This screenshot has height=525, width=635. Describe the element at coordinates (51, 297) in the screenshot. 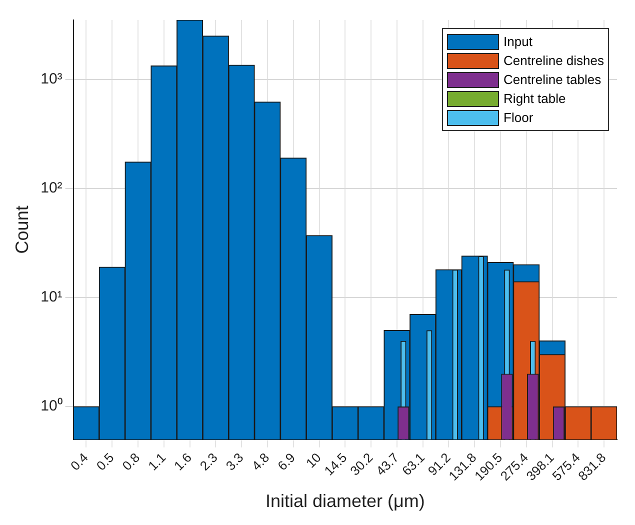

I see `y-tick-label: 10¹` at that location.